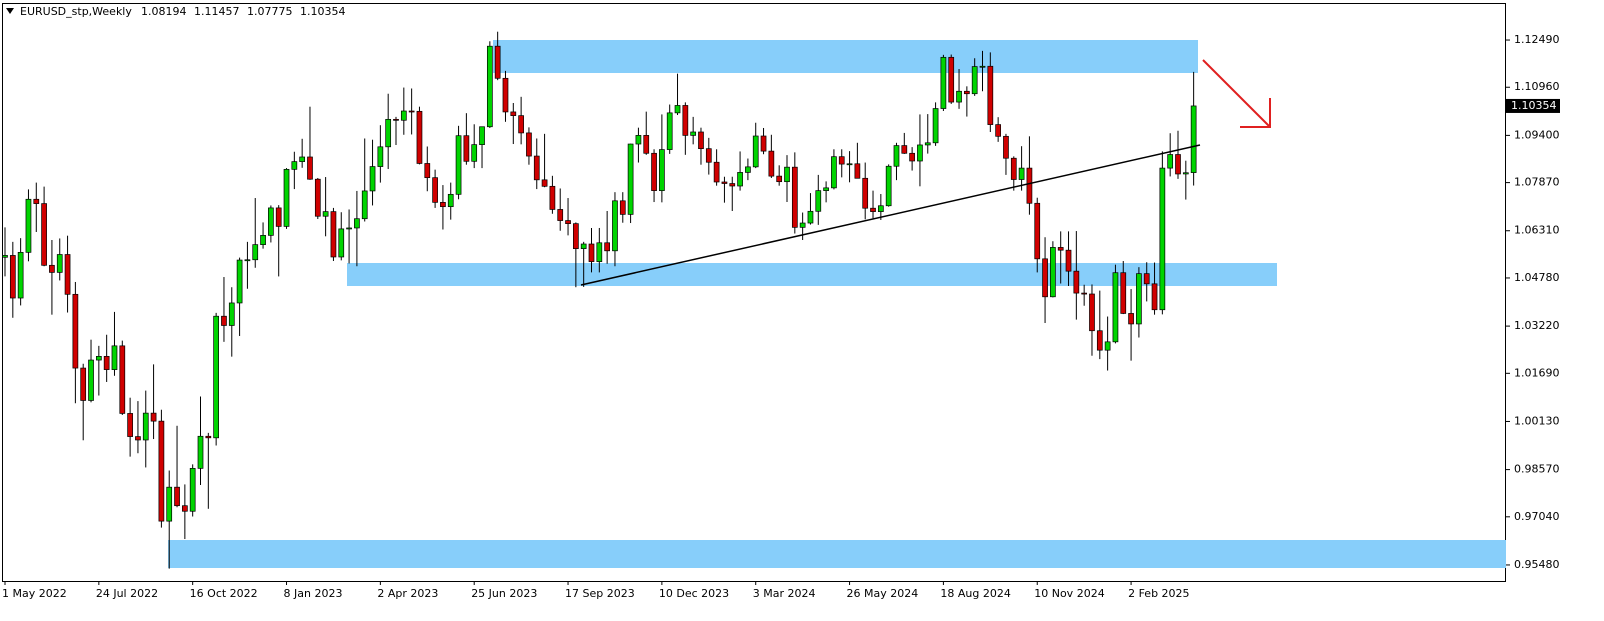 This screenshot has width=1604, height=621. I want to click on x-tick-label: 25 Jun 2023, so click(504, 593).